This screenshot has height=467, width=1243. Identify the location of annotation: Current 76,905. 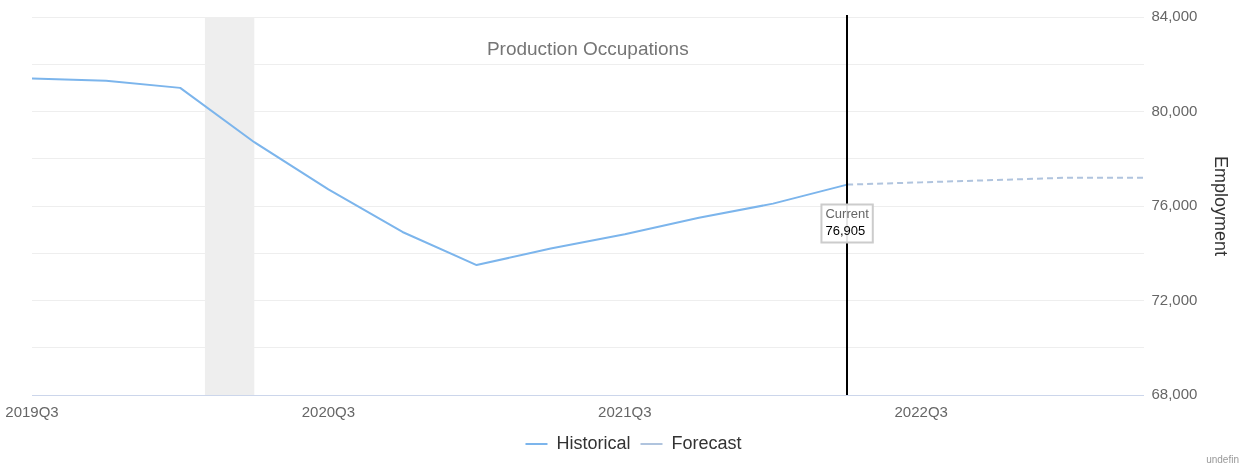
(847, 221).